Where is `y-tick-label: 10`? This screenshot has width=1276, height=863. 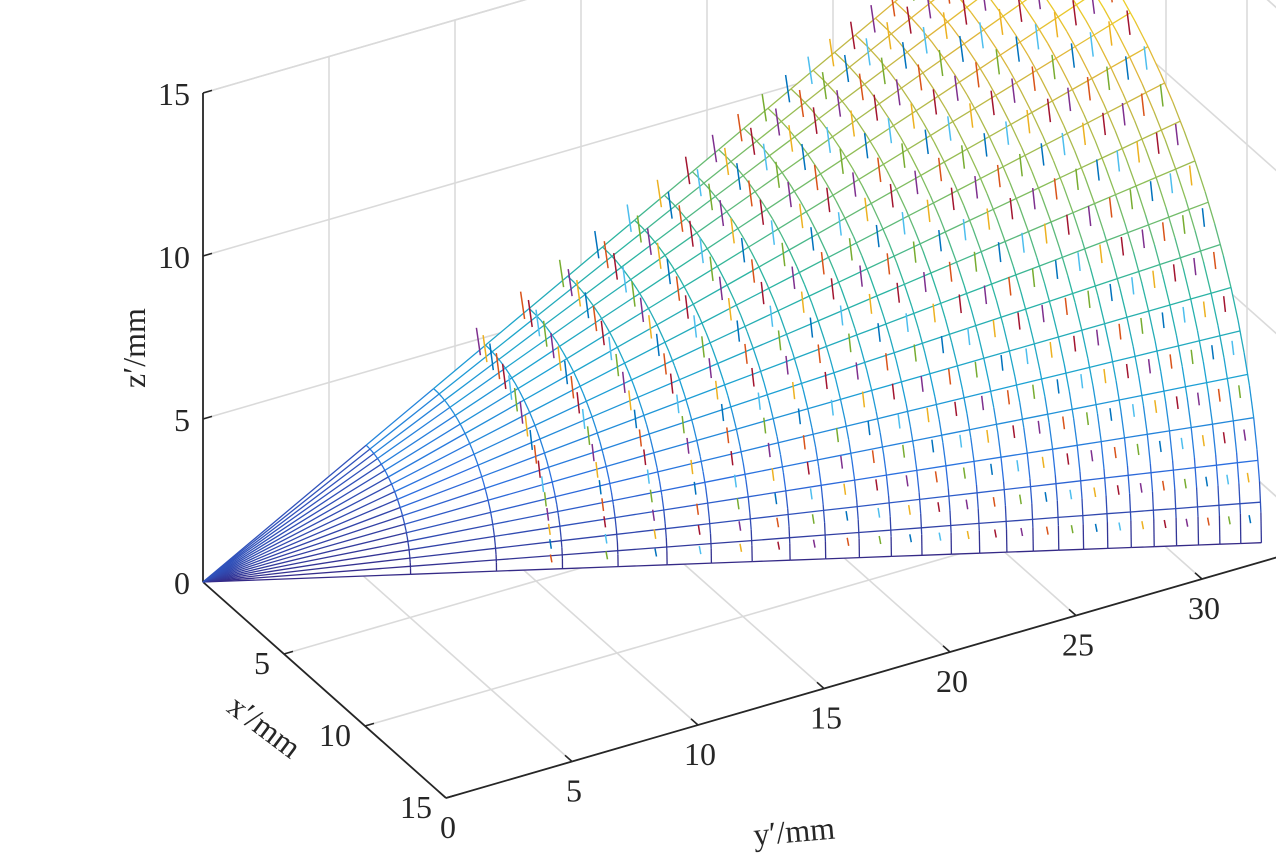
y-tick-label: 10 is located at coordinates (700, 754).